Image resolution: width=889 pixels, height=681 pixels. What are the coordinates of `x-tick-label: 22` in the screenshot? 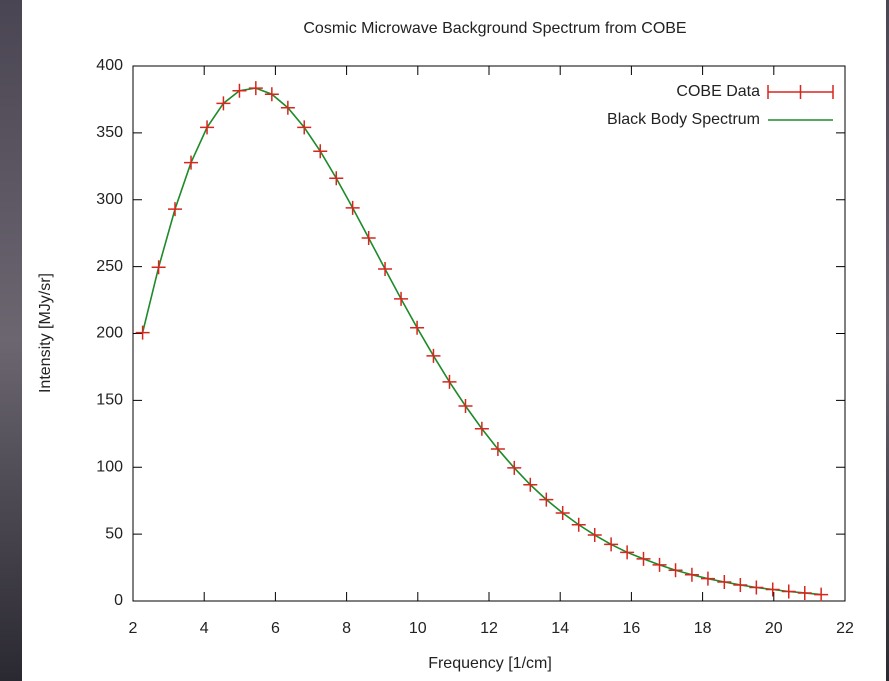 It's located at (845, 628).